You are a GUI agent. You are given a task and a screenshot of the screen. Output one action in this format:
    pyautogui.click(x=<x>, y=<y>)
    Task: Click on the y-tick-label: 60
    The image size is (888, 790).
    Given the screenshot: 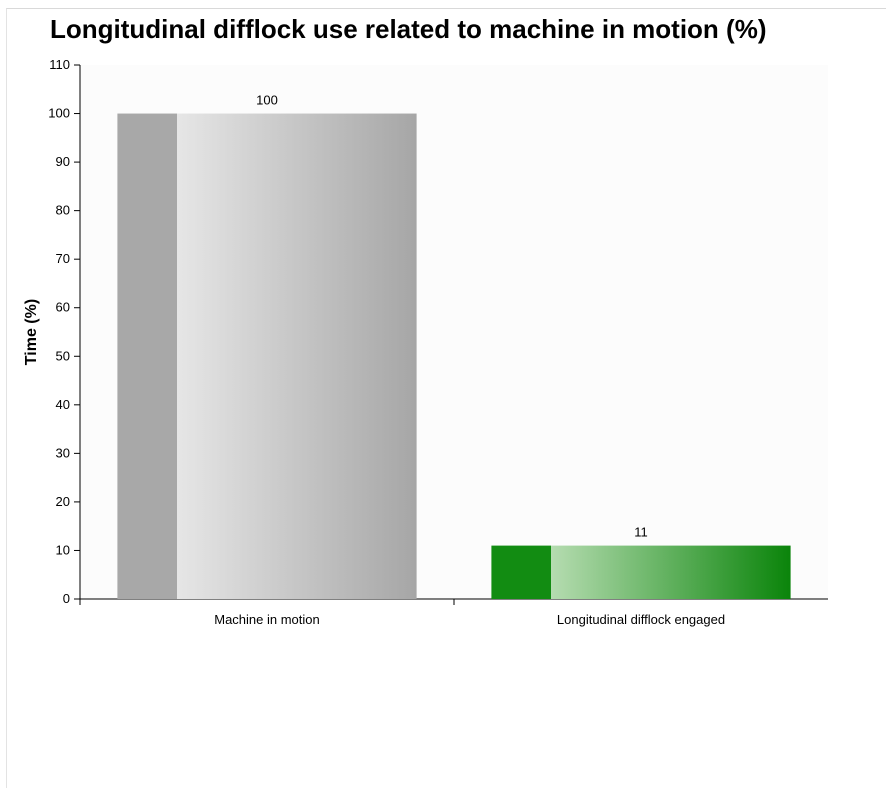 What is the action you would take?
    pyautogui.click(x=63, y=307)
    